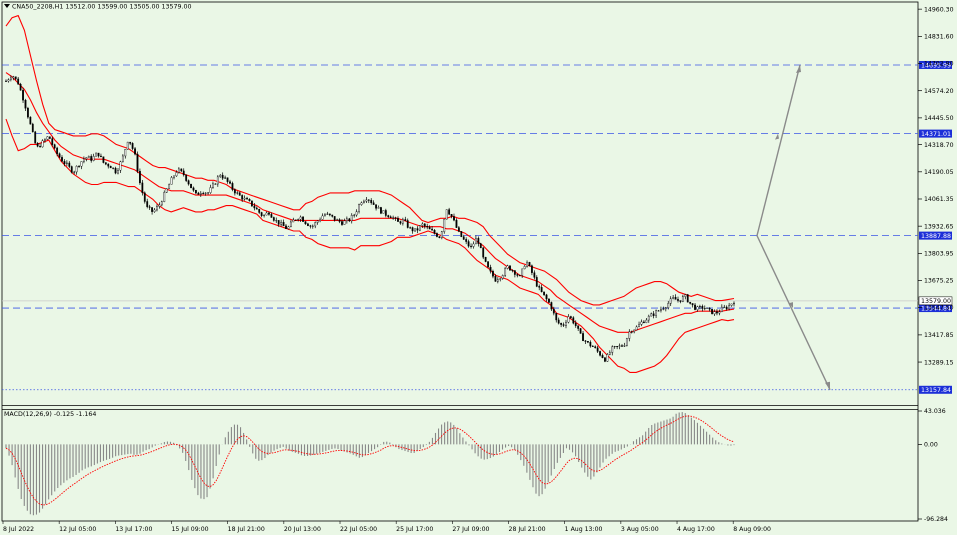 This screenshot has height=535, width=957. Describe the element at coordinates (935, 301) in the screenshot. I see `current-price-box` at that location.